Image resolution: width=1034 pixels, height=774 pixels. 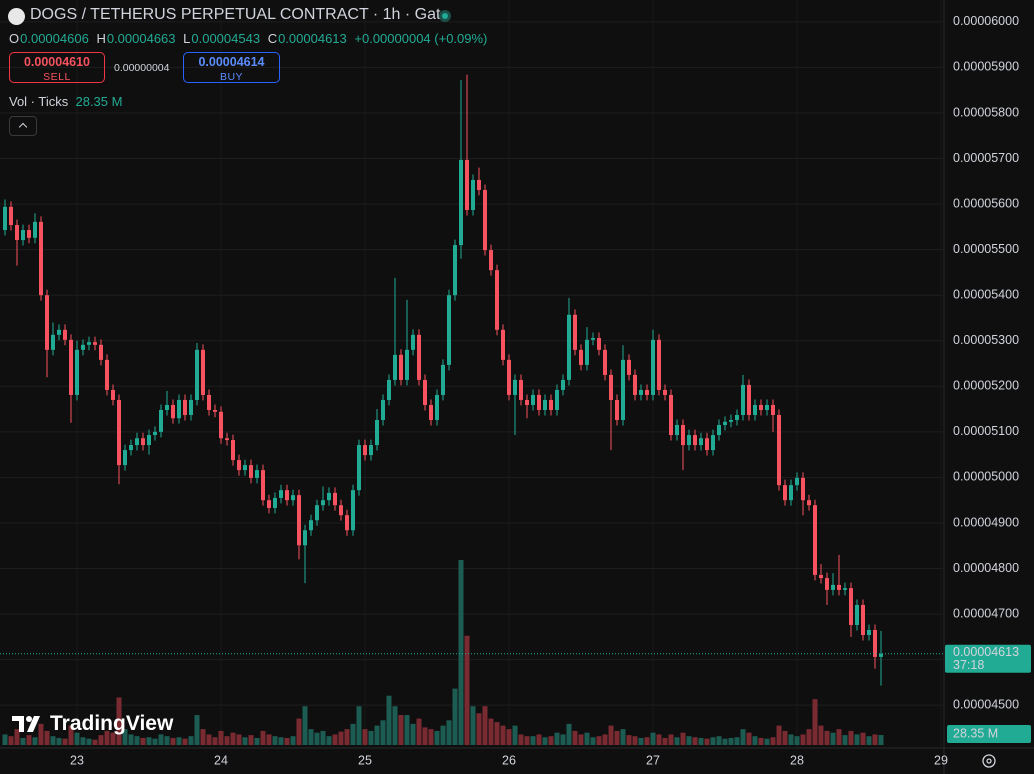 I want to click on x-tick-label: 26, so click(x=509, y=760).